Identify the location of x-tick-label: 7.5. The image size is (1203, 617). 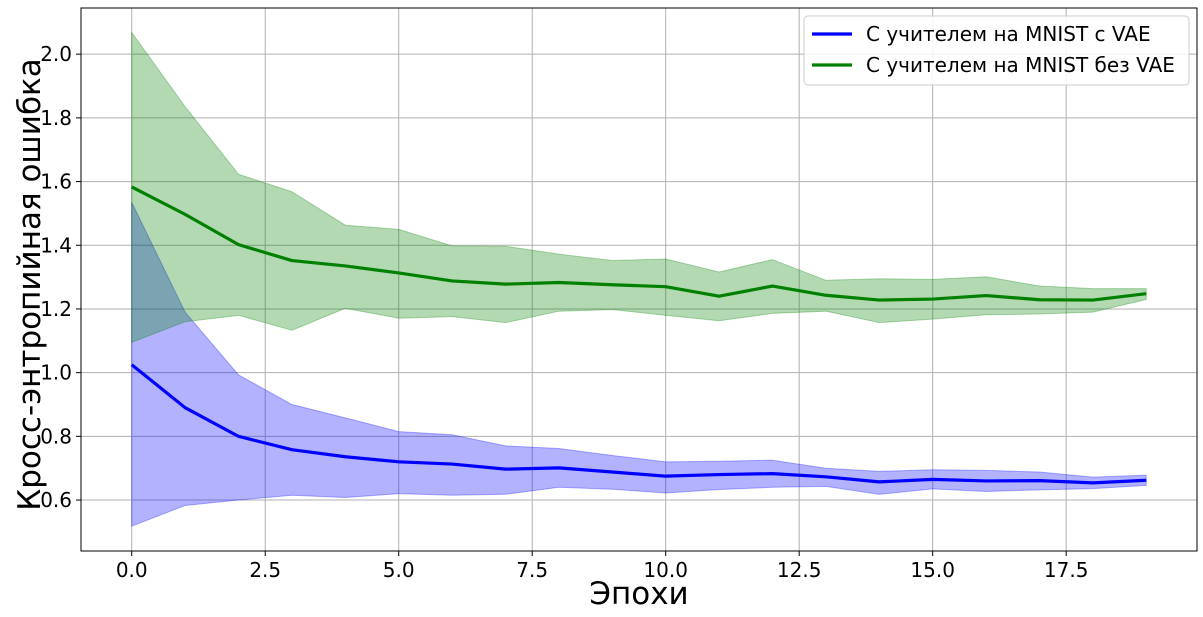
(532, 570).